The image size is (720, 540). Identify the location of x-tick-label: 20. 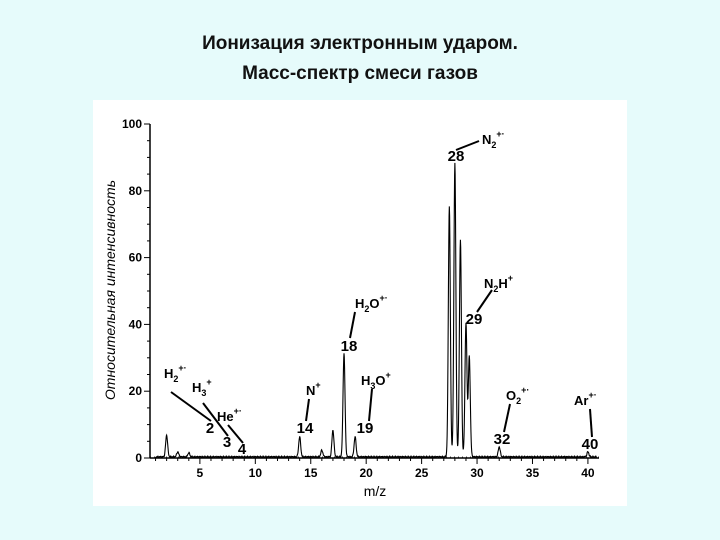
(367, 473).